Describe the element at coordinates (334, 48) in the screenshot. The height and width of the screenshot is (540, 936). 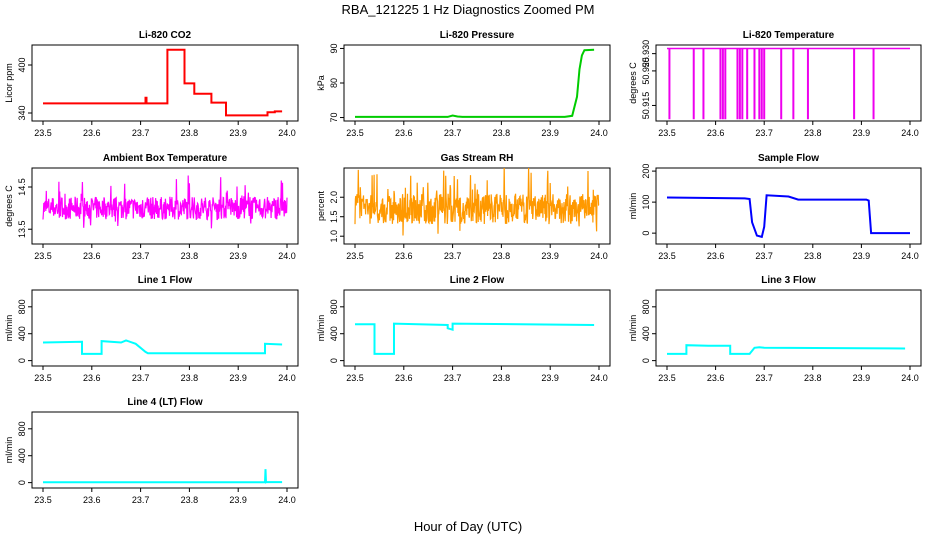
I see `y-tick-label: 90` at that location.